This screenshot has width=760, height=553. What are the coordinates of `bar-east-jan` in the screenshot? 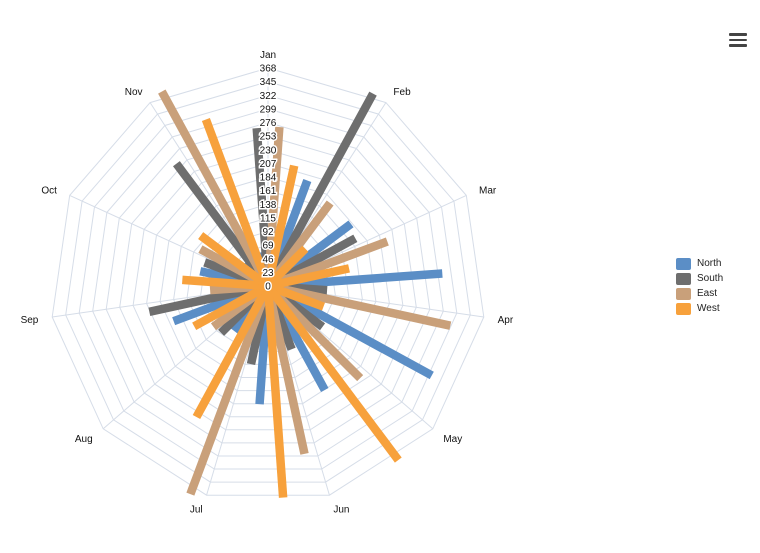 It's located at (273, 206).